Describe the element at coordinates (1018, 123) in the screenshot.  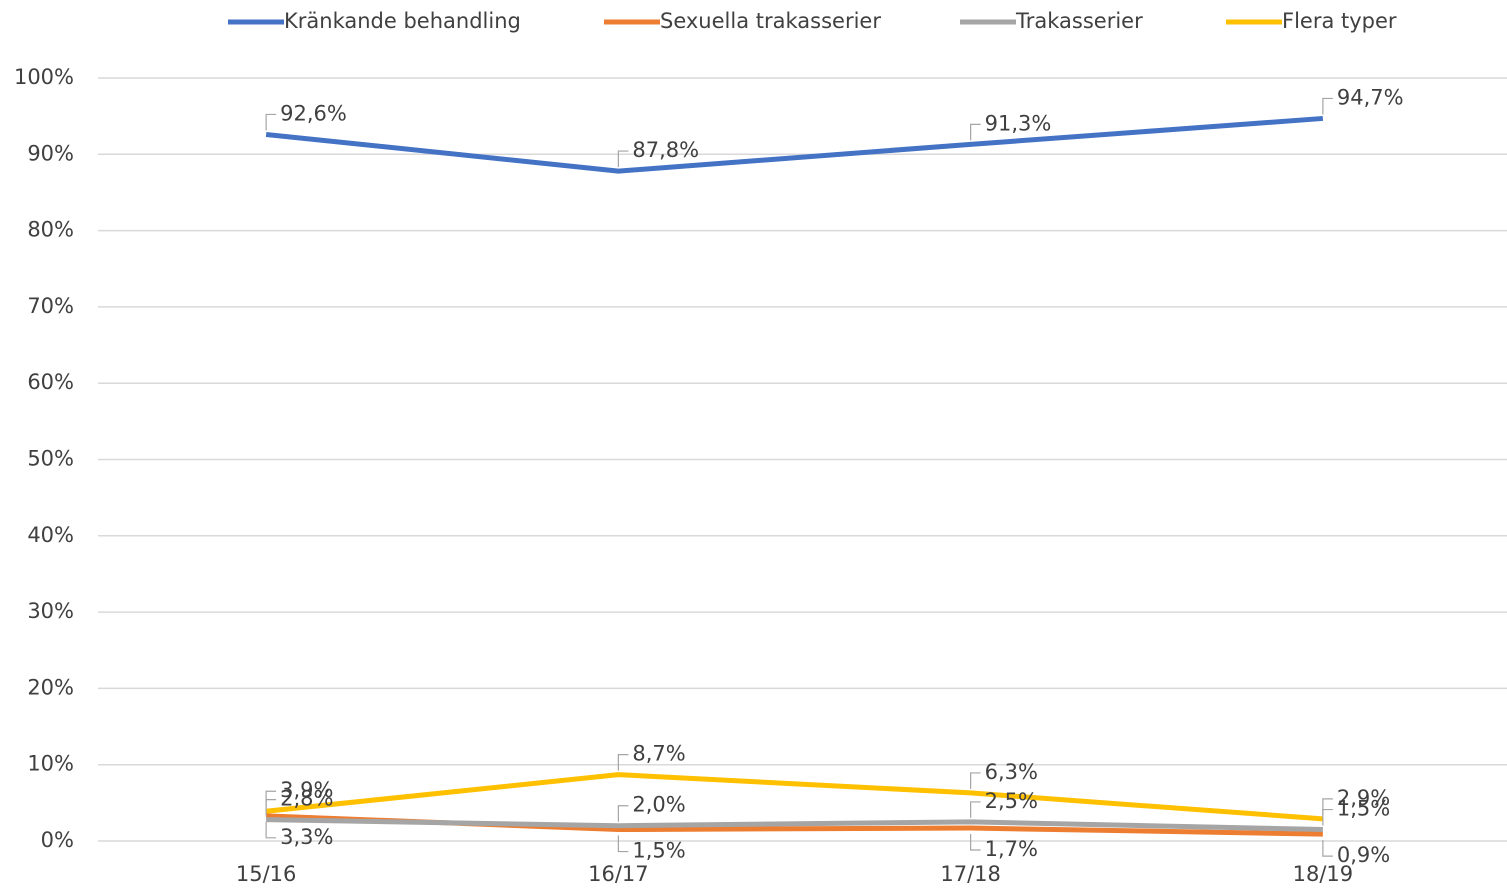
I see `data-label: 91,3%` at that location.